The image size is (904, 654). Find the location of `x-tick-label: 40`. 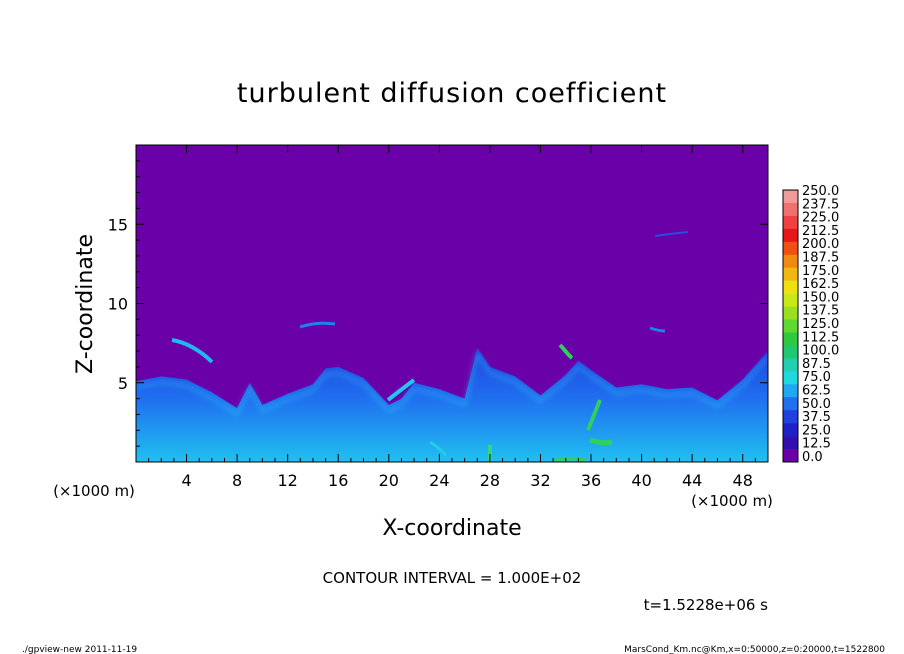

x-tick-label: 40 is located at coordinates (641, 480).